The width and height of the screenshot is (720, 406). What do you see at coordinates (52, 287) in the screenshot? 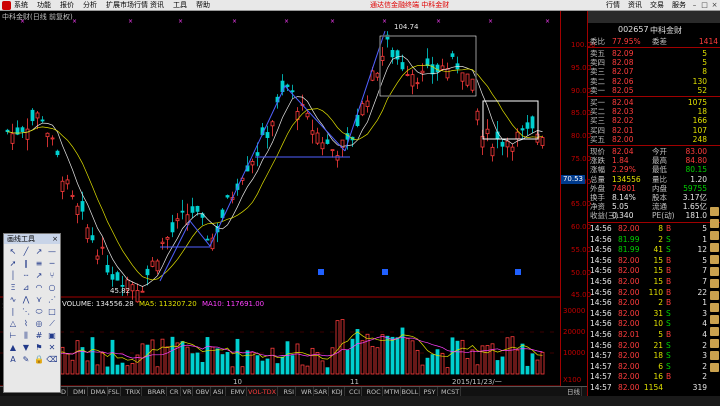
I see `circle-icon: ○` at bounding box center [52, 287].